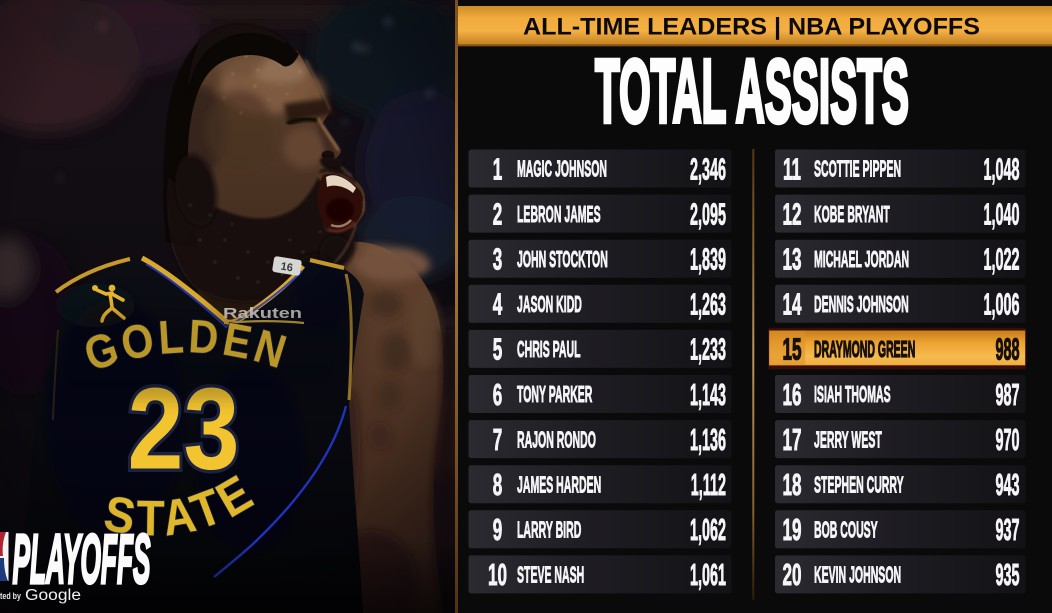  I want to click on svg-text: BOB COUSY, so click(846, 530).